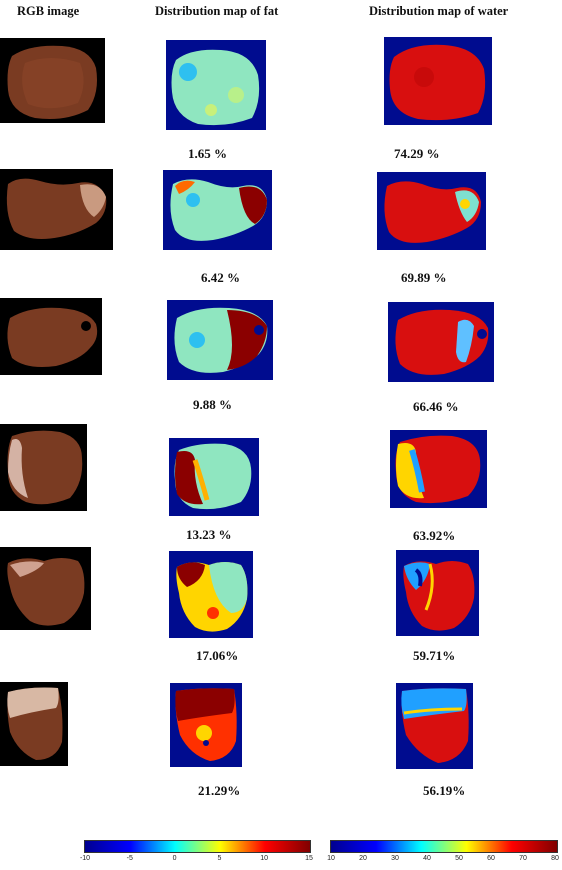 The image size is (562, 870). I want to click on water-colorbar-tick: 30, so click(395, 858).